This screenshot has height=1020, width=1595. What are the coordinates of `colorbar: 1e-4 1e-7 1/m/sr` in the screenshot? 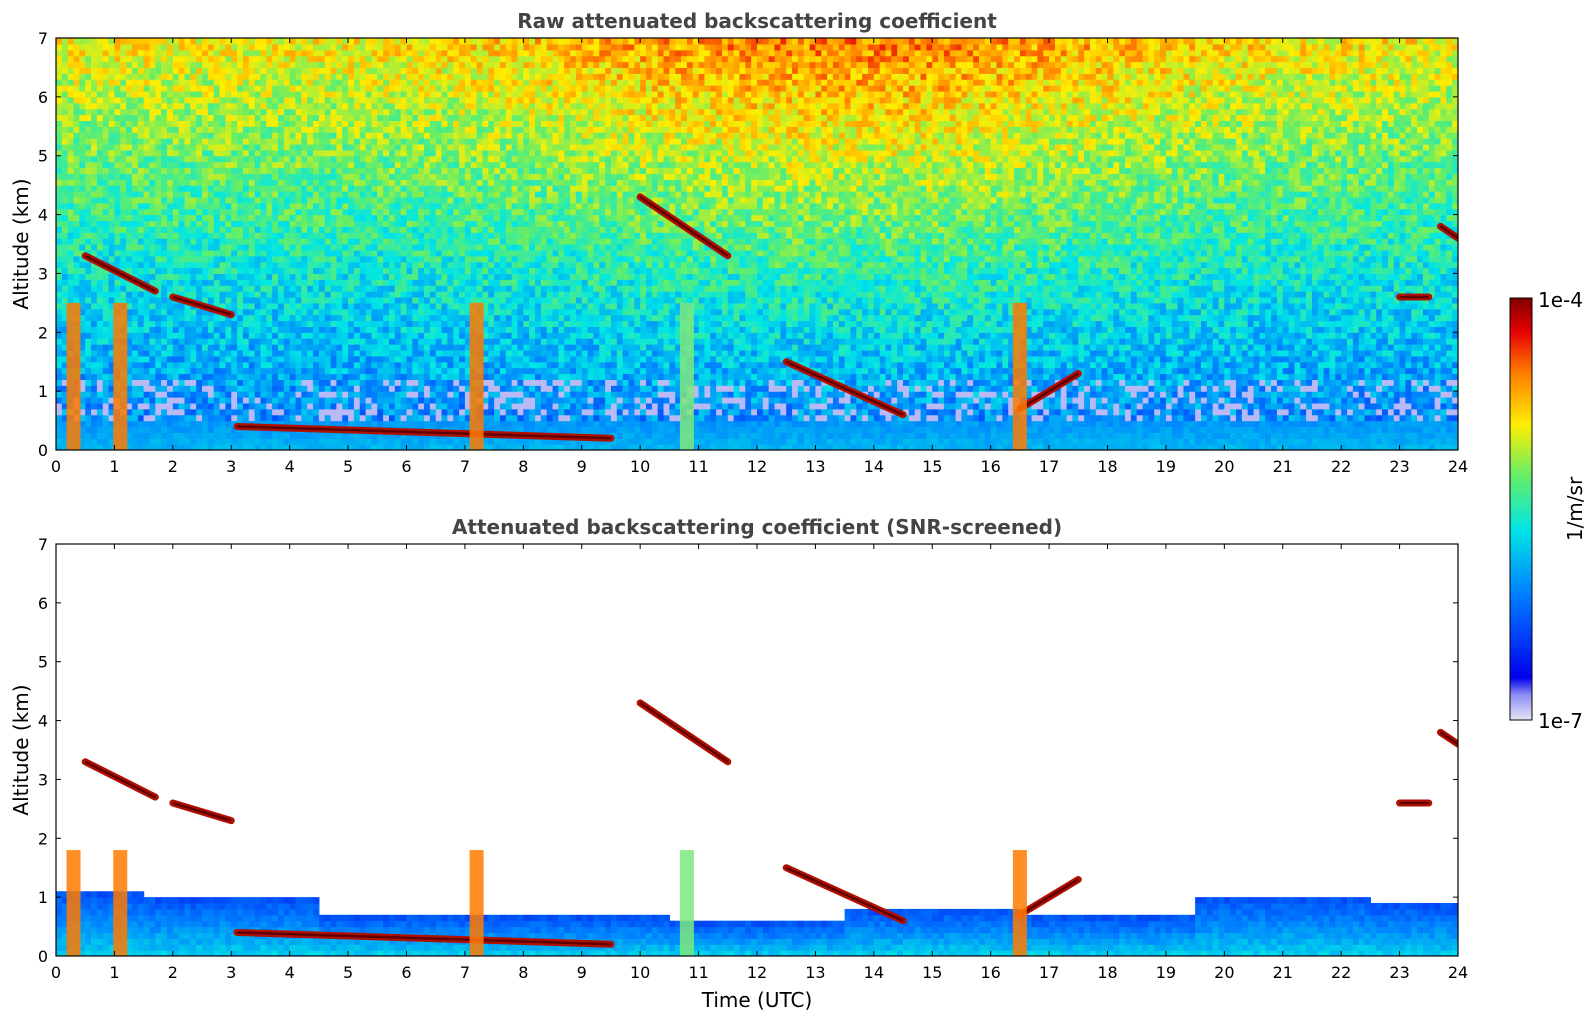 It's located at (1548, 510).